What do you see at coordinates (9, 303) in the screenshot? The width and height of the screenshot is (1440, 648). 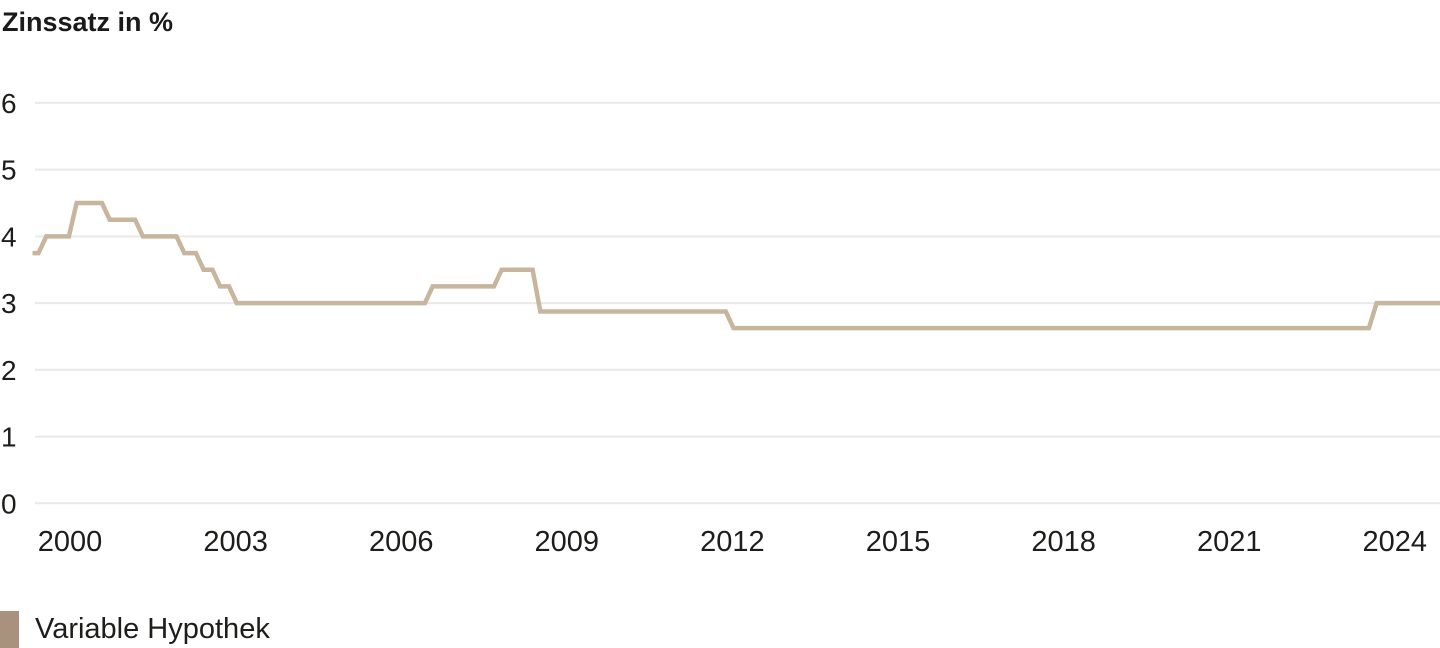 I see `y-tick-label-3: 3` at bounding box center [9, 303].